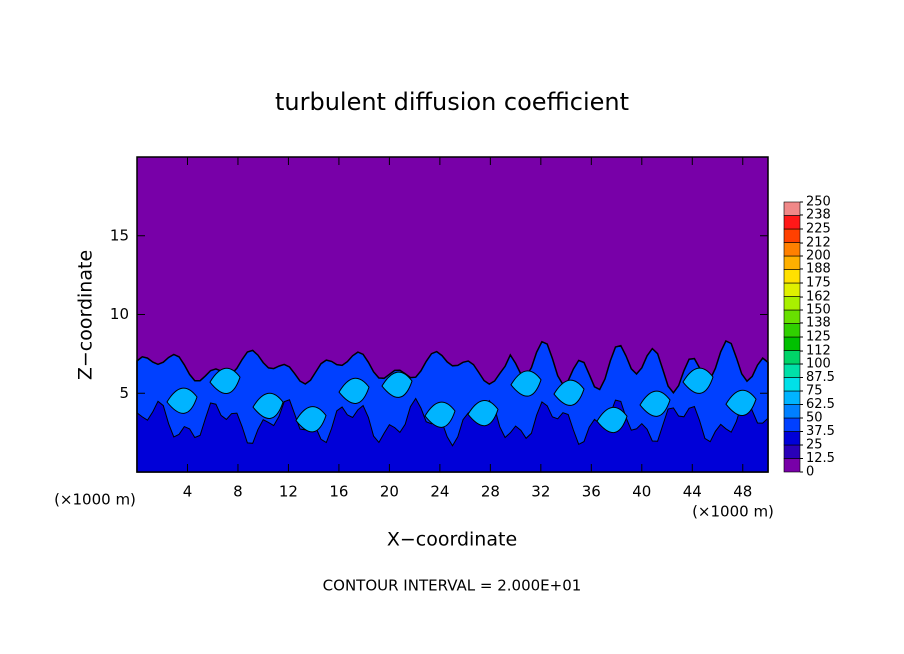 Image resolution: width=904 pixels, height=654 pixels. I want to click on colorbar-label: 162, so click(818, 297).